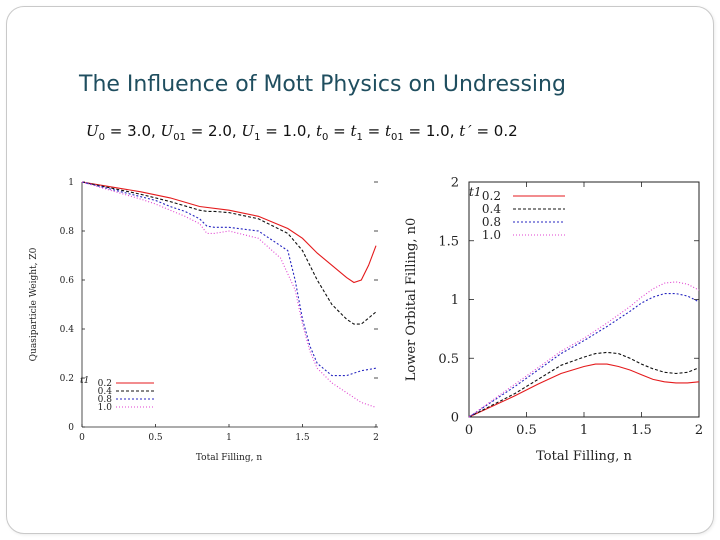  What do you see at coordinates (455, 183) in the screenshot?
I see `y-tick-label: 2` at bounding box center [455, 183].